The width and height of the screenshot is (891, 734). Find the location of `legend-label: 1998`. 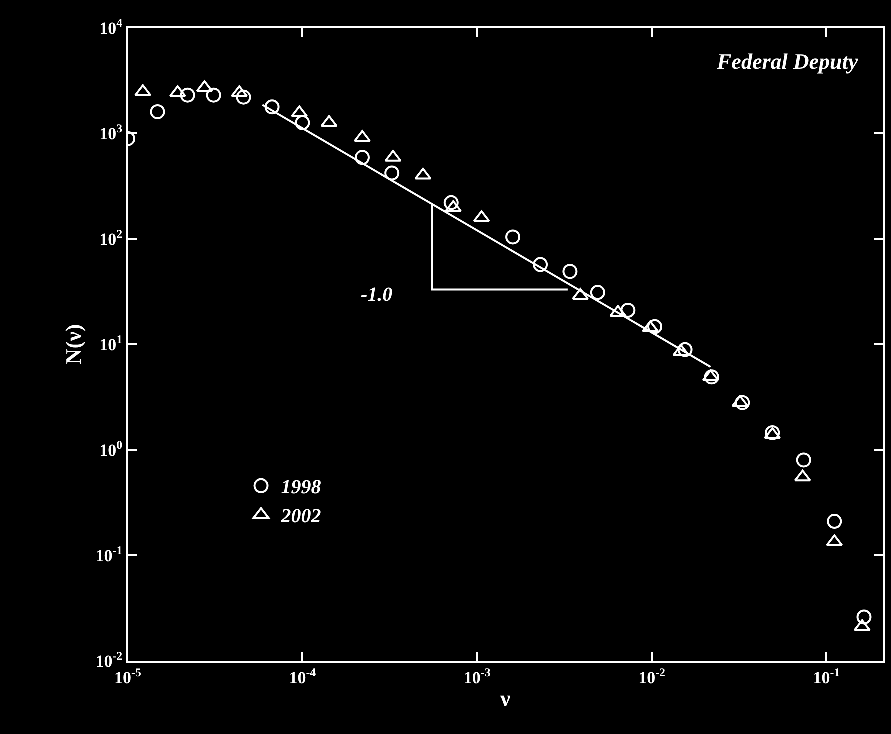

legend-label: 1998 is located at coordinates (301, 487).